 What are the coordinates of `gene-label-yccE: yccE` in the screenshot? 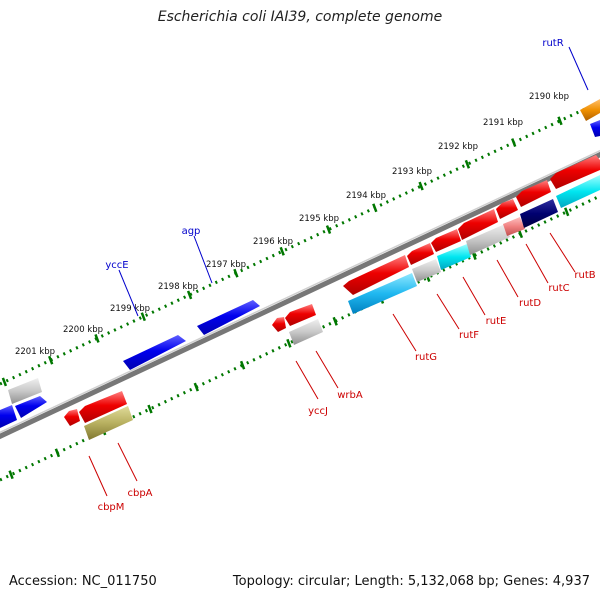 It's located at (116, 265).